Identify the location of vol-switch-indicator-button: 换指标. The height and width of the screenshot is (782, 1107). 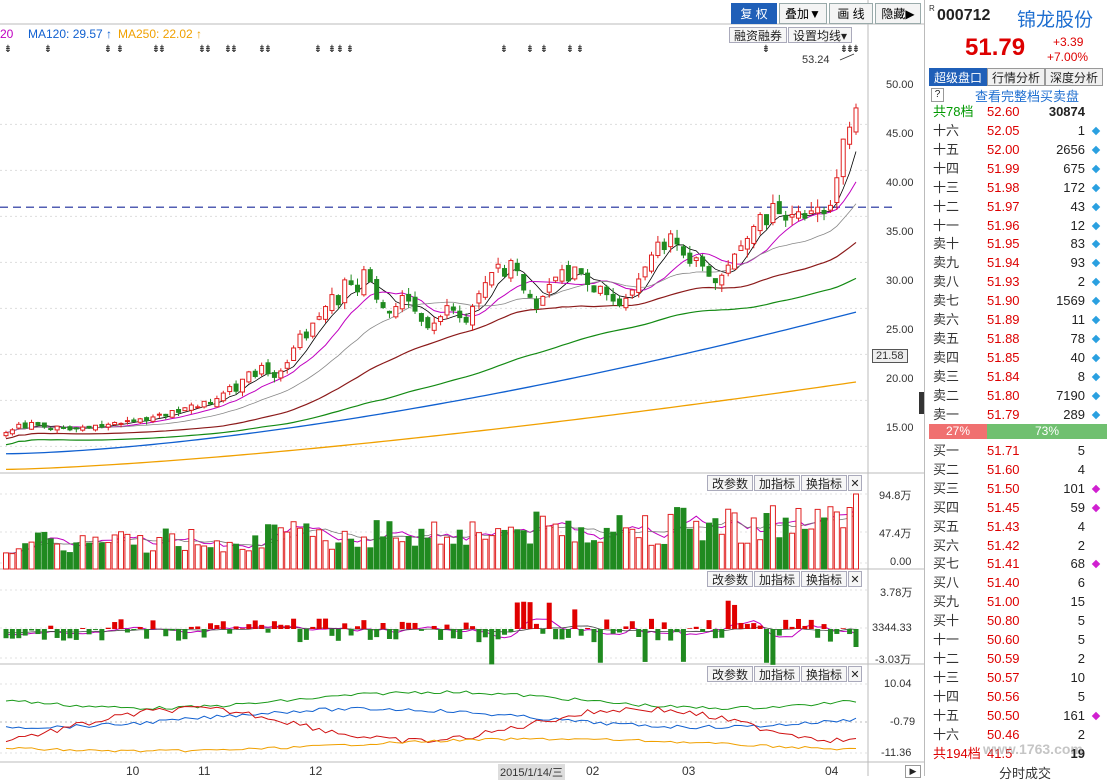
(824, 483).